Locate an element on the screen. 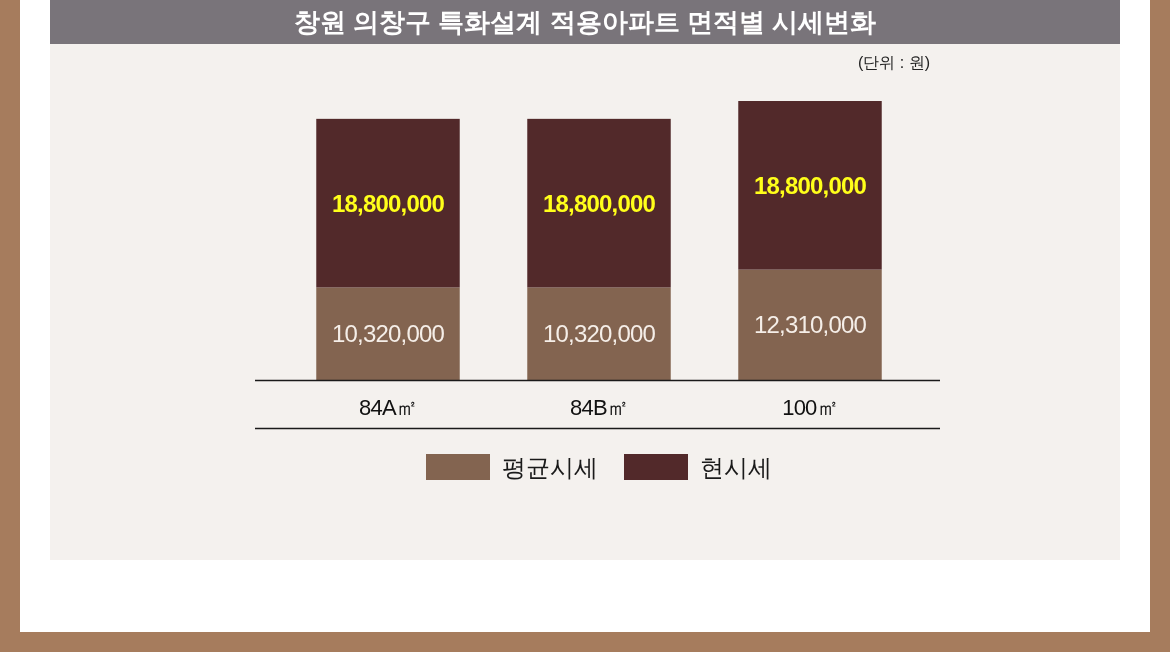 This screenshot has height=652, width=1170. legend-label: 현시세 is located at coordinates (736, 467).